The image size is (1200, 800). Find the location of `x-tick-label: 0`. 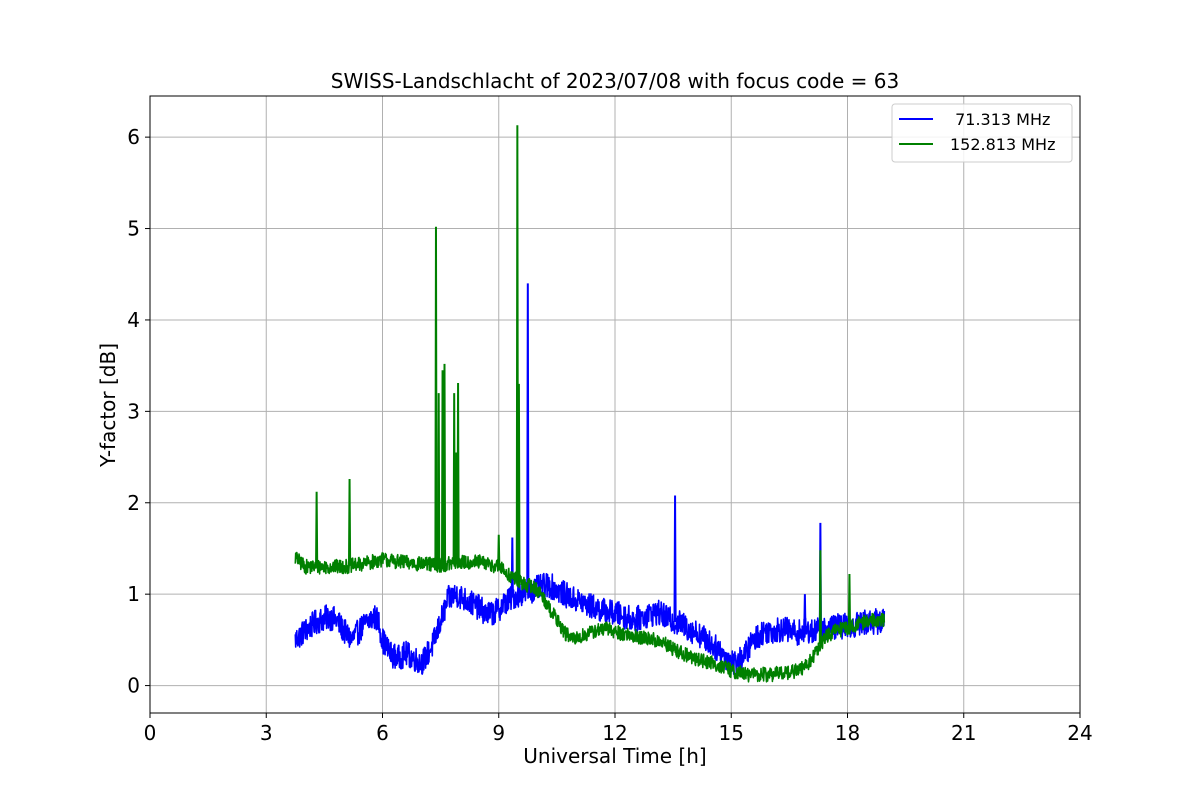

x-tick-label: 0 is located at coordinates (150, 733).